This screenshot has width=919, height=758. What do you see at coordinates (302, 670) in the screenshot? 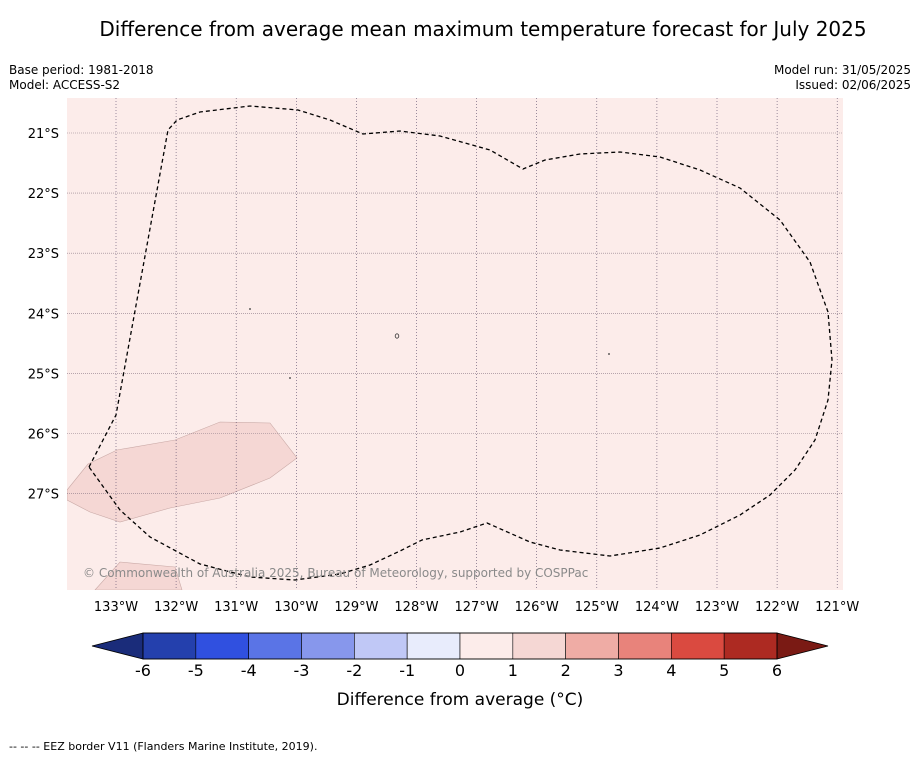
I see `colorbar-tick-label: -3` at bounding box center [302, 670].